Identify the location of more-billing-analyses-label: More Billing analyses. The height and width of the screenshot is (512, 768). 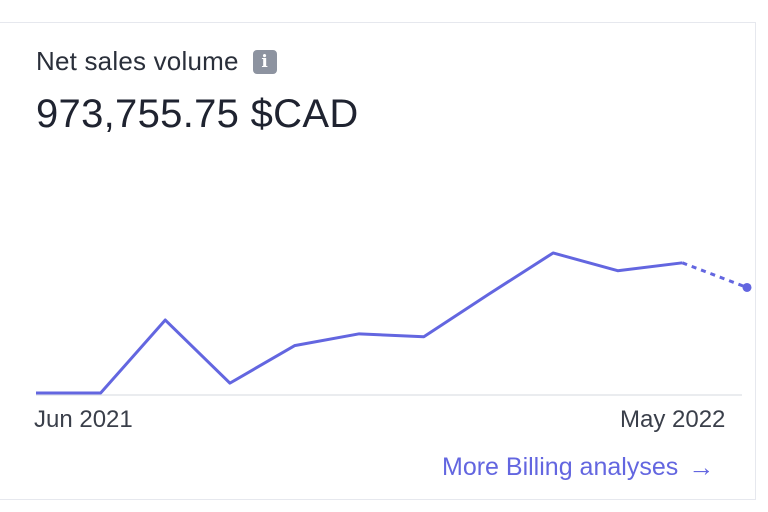
(560, 467).